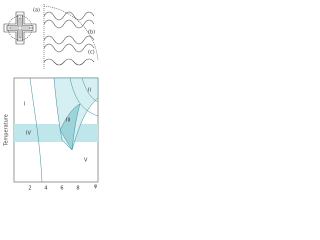 This screenshot has width=320, height=240. I want to click on panel-label: (c), so click(91, 53).